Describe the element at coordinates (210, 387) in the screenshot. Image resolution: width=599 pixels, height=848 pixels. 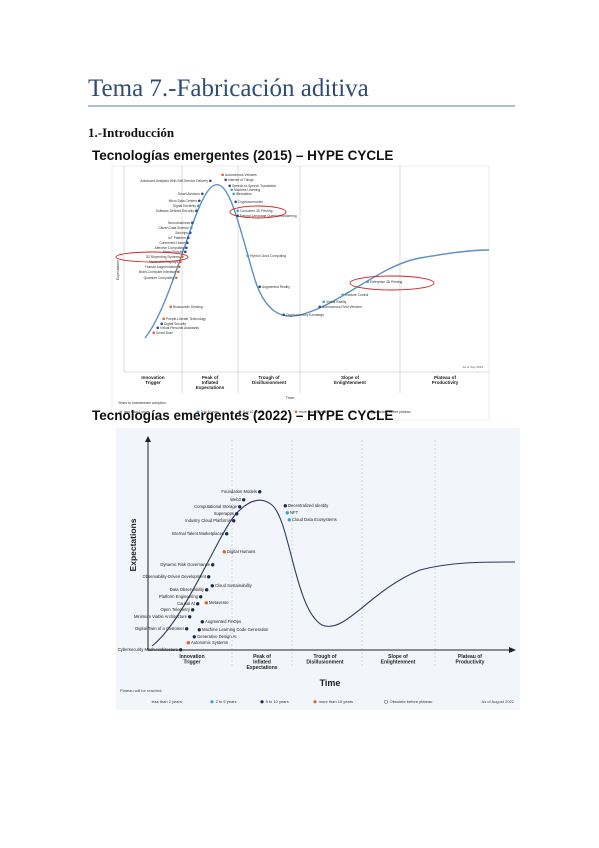
I see `phase-label: Expectations` at that location.